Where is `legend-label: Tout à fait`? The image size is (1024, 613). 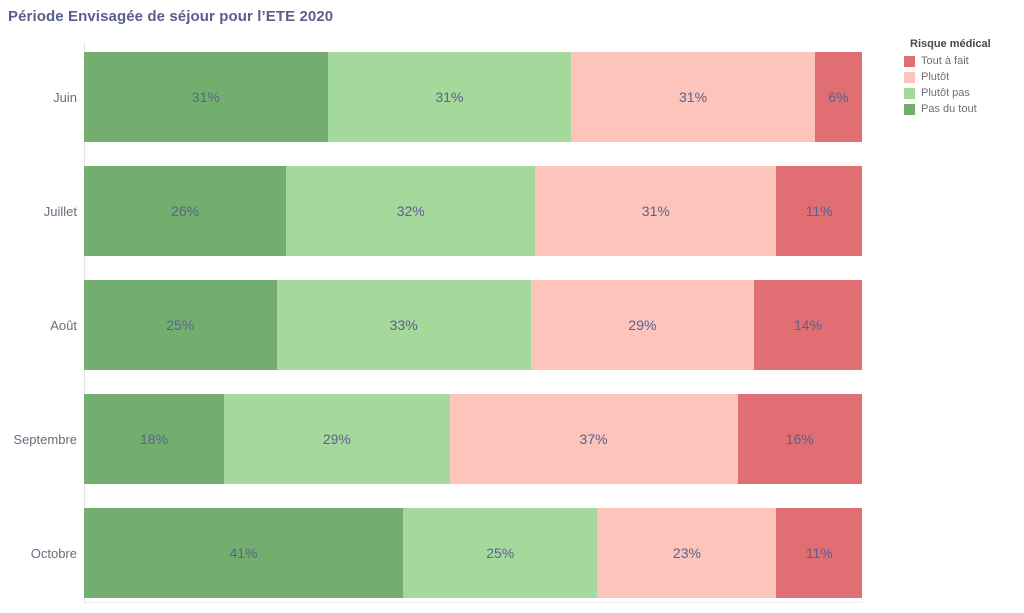
legend-label: Tout à fait is located at coordinates (945, 61).